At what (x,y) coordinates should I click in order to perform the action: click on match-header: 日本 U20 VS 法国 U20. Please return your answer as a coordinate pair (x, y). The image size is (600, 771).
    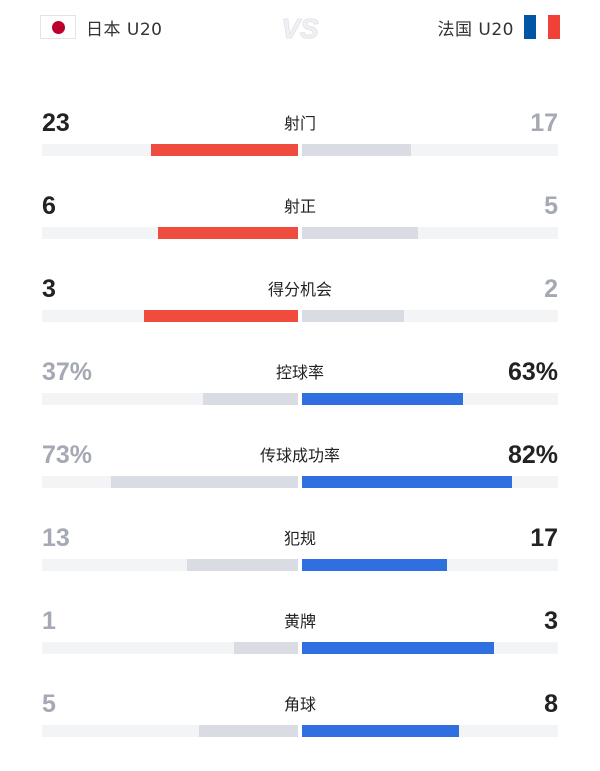
    Looking at the image, I should click on (300, 28).